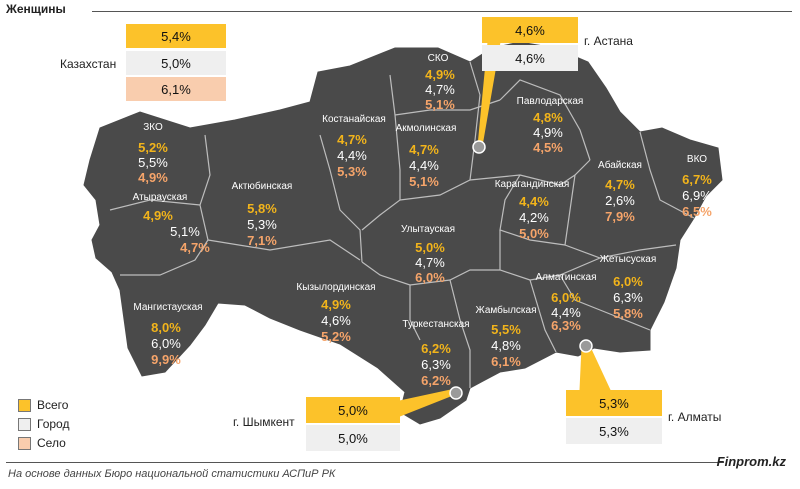 This screenshot has width=800, height=489. Describe the element at coordinates (166, 343) in the screenshot. I see `region-urban-mangystau: 6,0%` at that location.